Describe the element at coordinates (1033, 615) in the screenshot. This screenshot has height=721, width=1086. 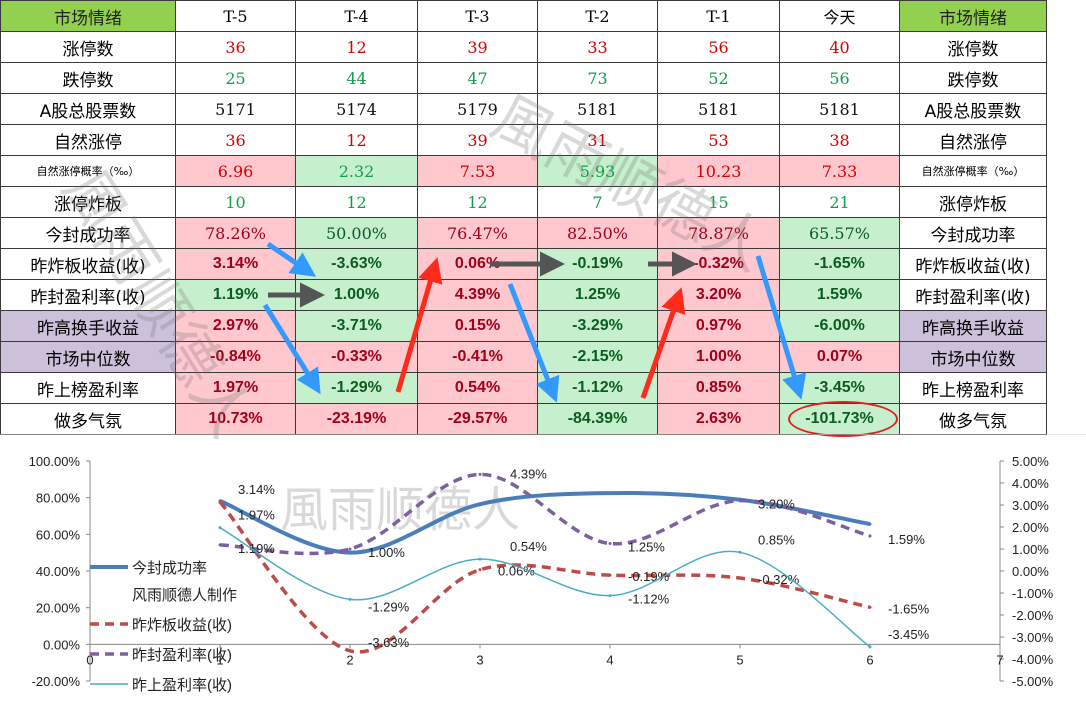
I see `right-tick-label: -2.00%` at that location.